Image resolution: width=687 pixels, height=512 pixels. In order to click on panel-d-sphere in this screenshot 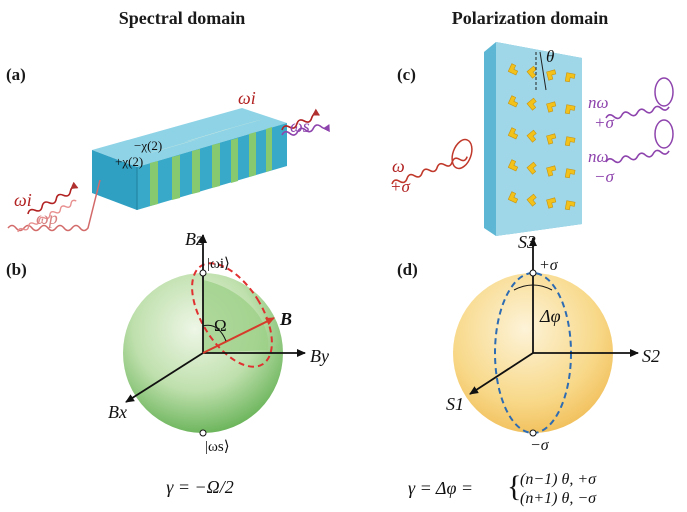, I will do `click(546, 337)`.